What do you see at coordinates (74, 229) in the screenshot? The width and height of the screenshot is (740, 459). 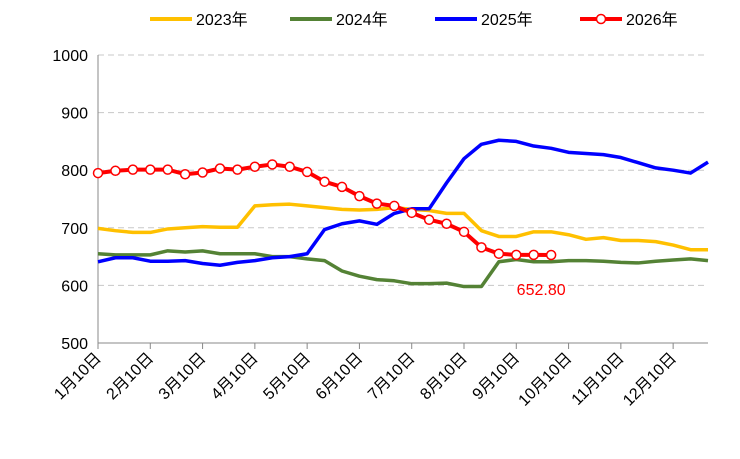 I see `y-tick-label: 700` at bounding box center [74, 229].